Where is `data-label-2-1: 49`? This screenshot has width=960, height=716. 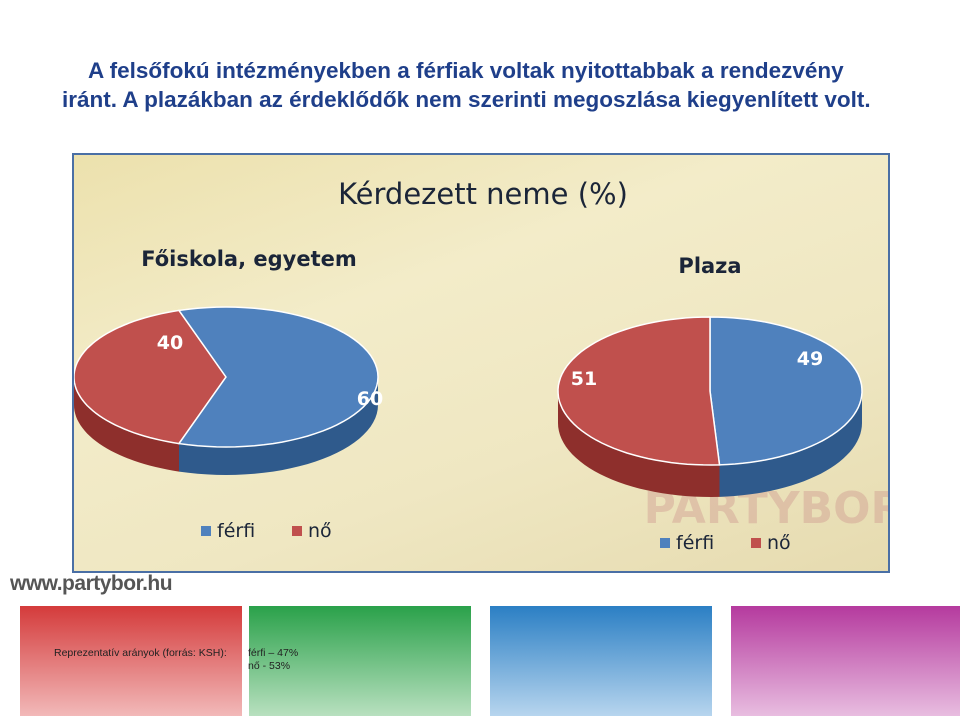 data-label-2-1: 49 is located at coordinates (810, 359).